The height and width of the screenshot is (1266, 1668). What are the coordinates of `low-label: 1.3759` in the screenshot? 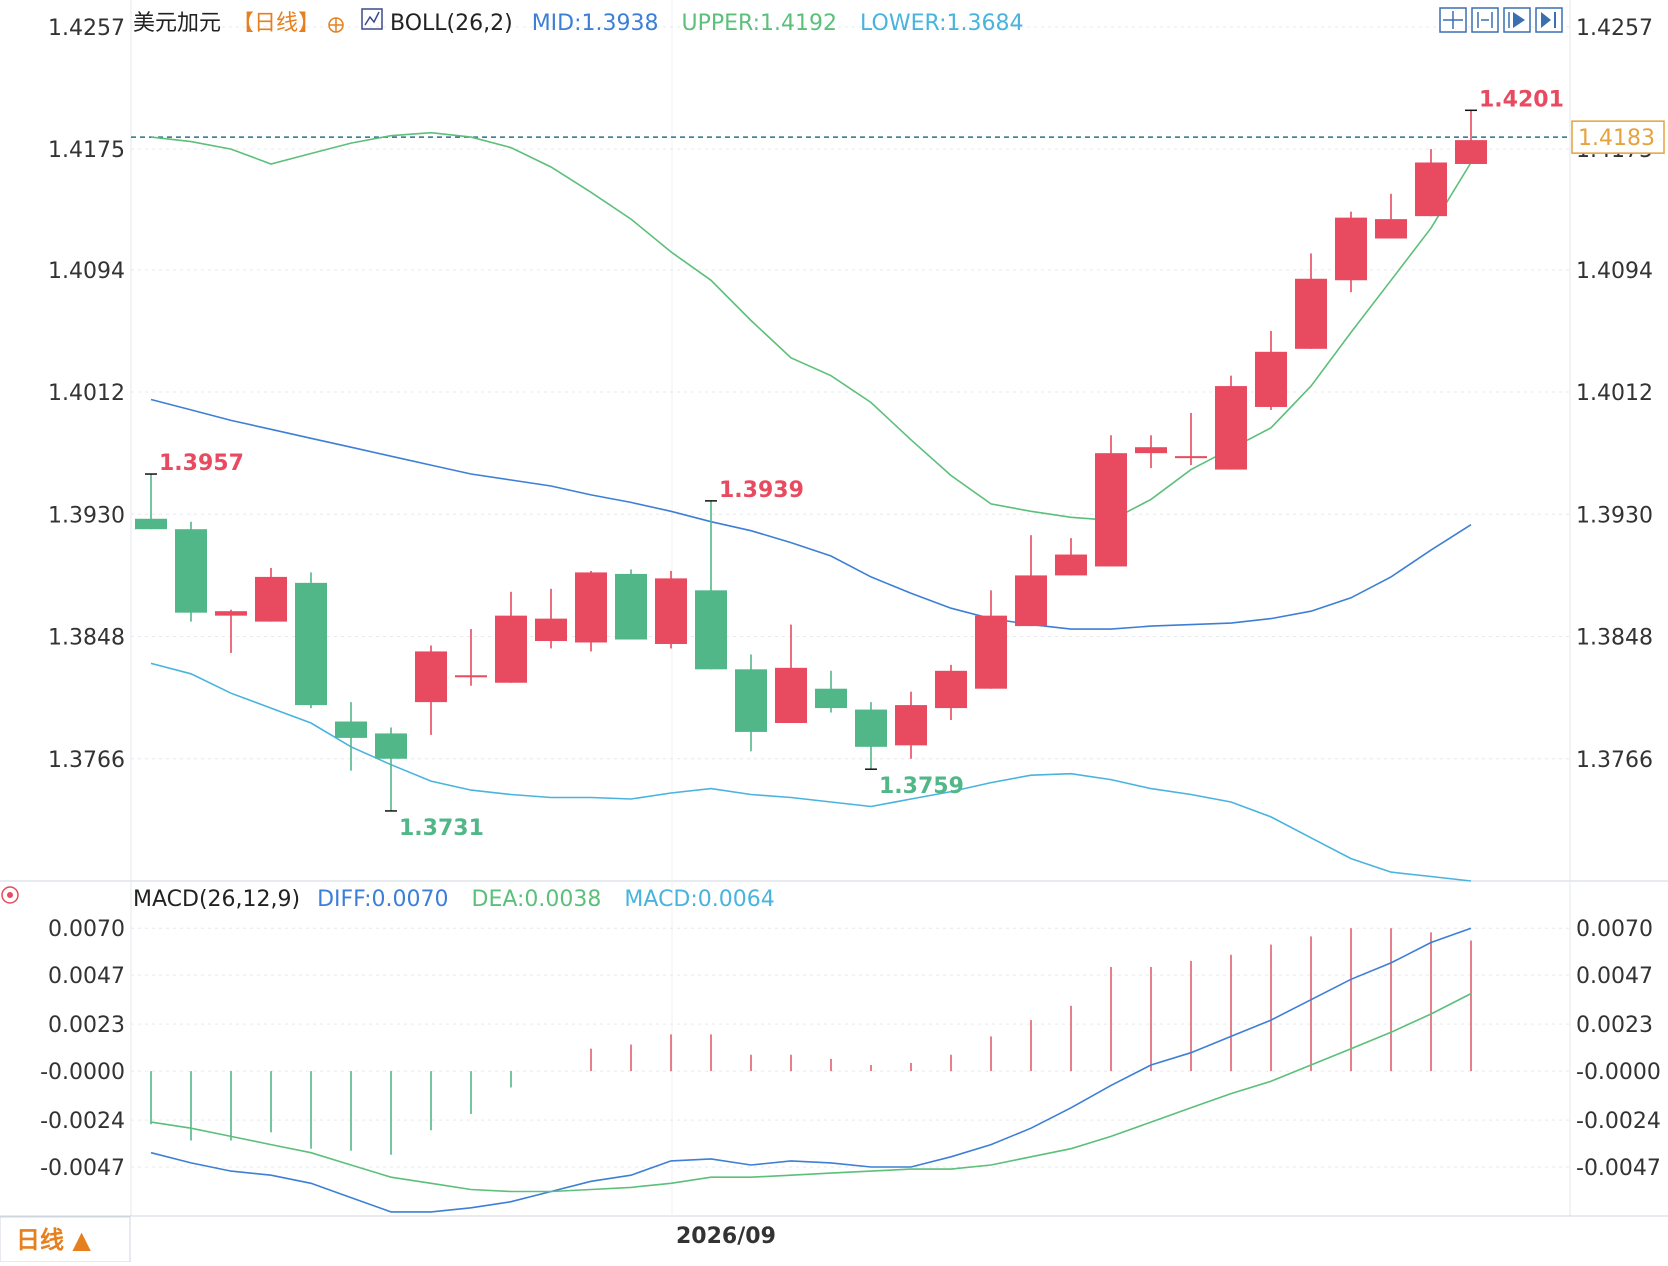 It's located at (921, 786).